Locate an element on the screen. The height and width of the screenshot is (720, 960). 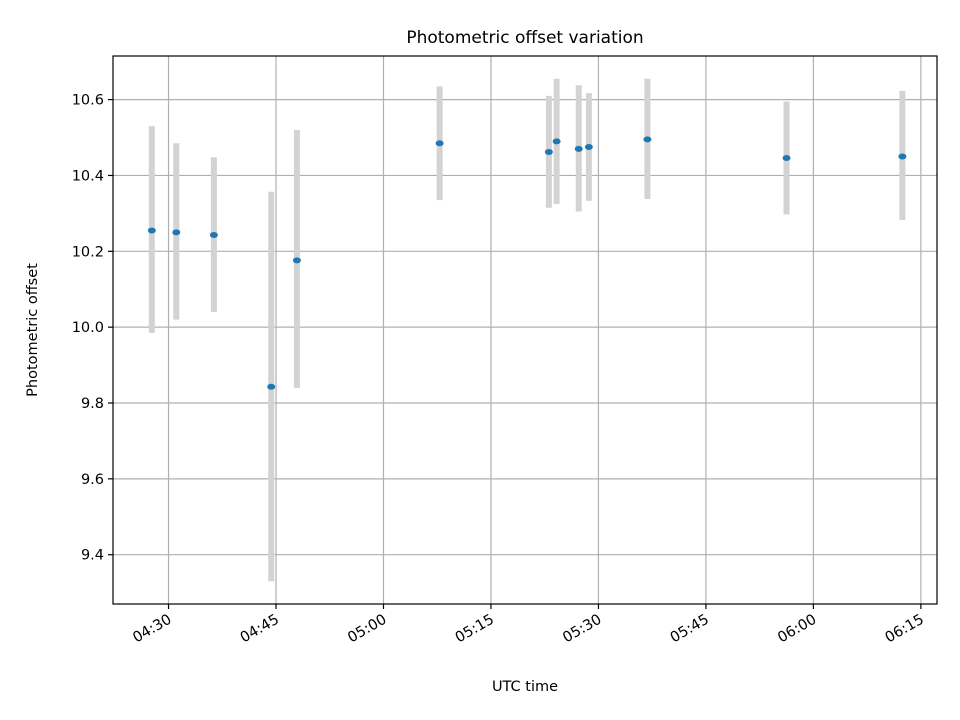
y-tick-label: 10.0 is located at coordinates (88, 328).